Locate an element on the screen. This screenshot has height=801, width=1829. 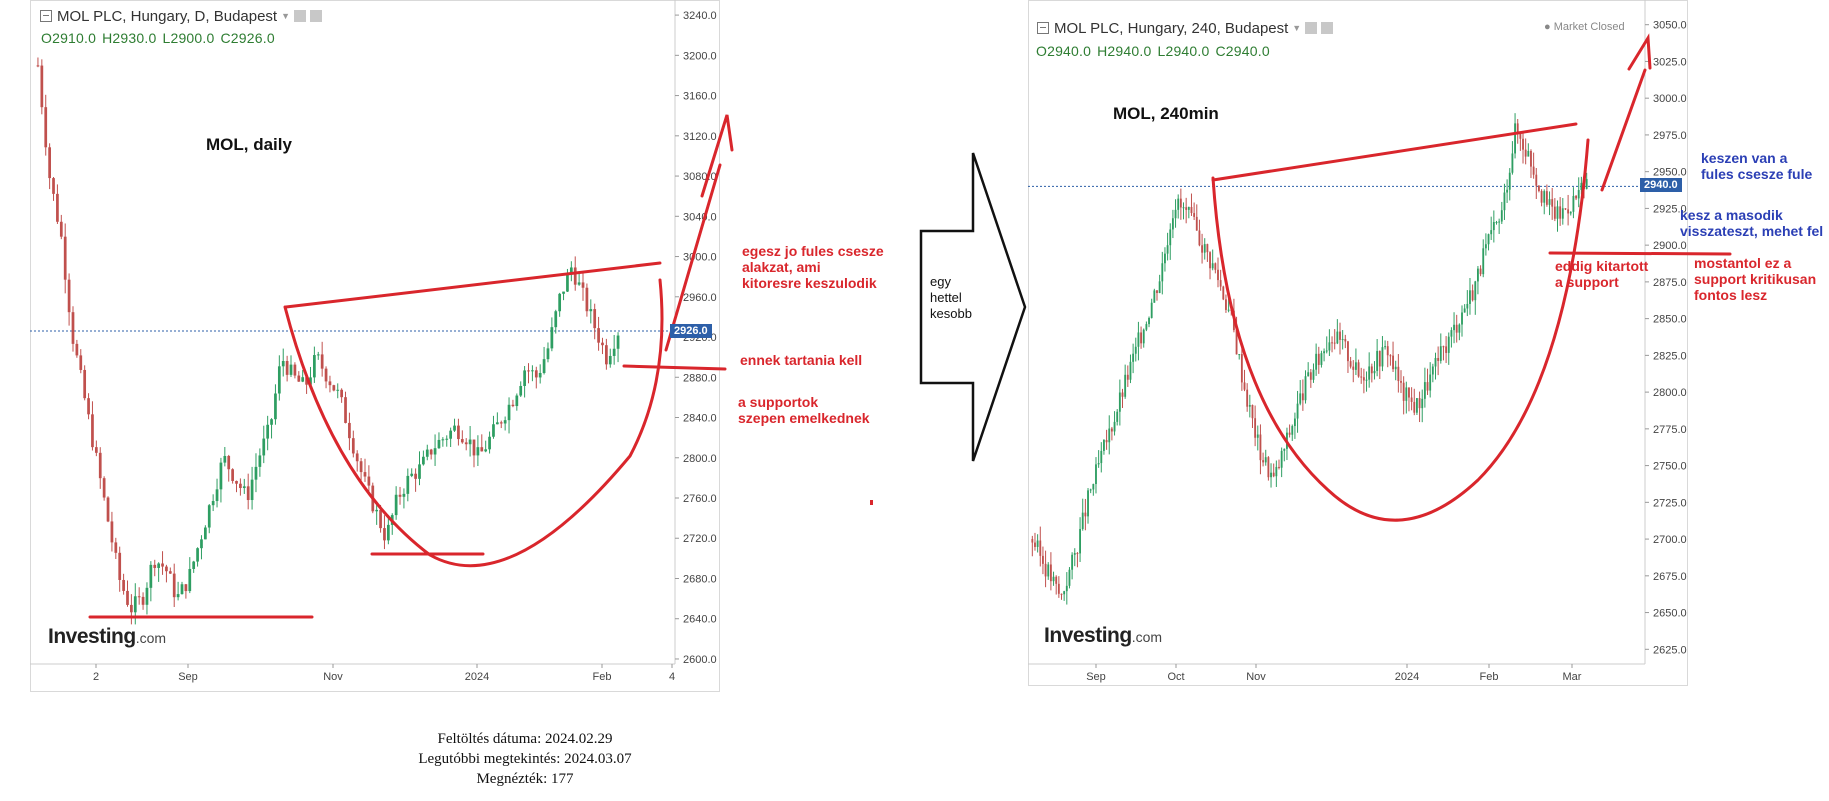
settings-icon is located at coordinates (300, 16).